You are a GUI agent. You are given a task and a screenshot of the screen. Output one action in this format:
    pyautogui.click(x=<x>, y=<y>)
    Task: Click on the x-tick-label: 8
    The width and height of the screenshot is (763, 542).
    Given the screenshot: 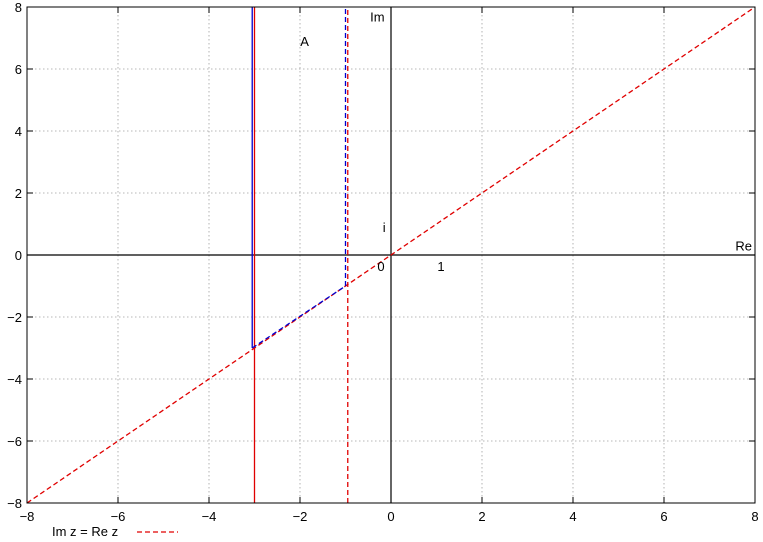 What is the action you would take?
    pyautogui.click(x=754, y=516)
    